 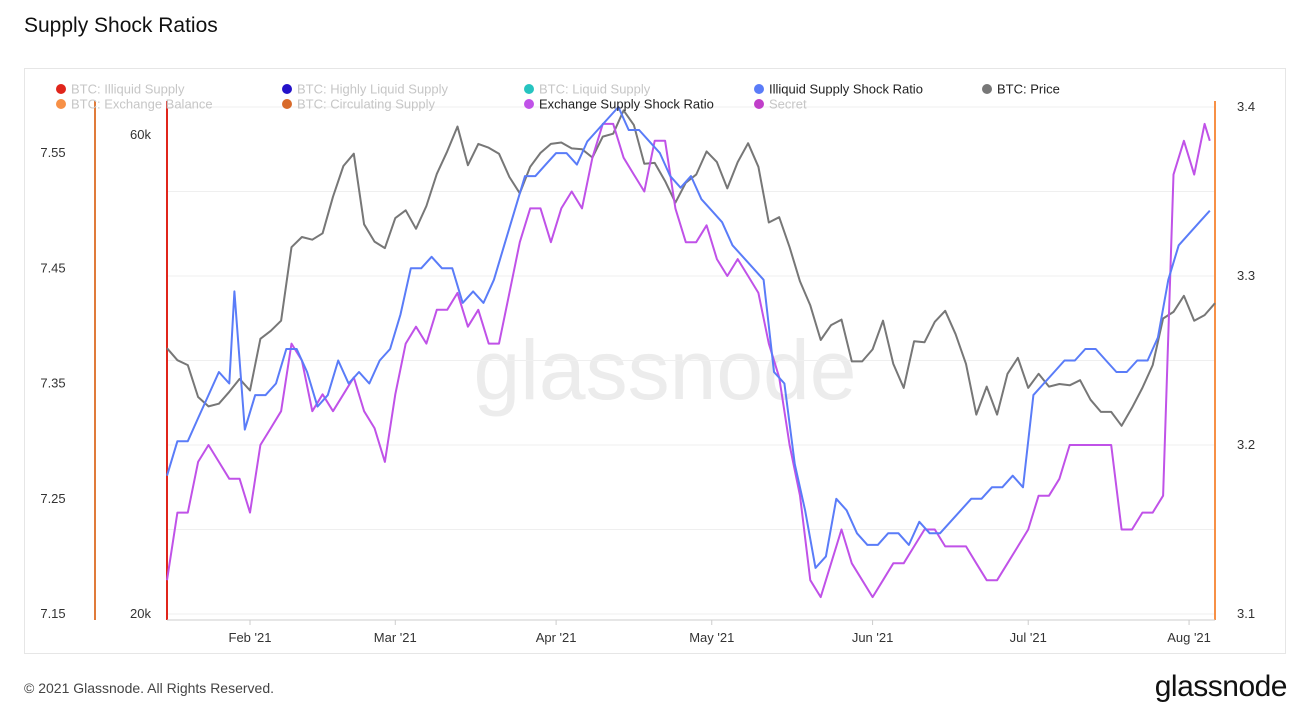 I want to click on left-outer-tick-label: 7.25, so click(x=52, y=498).